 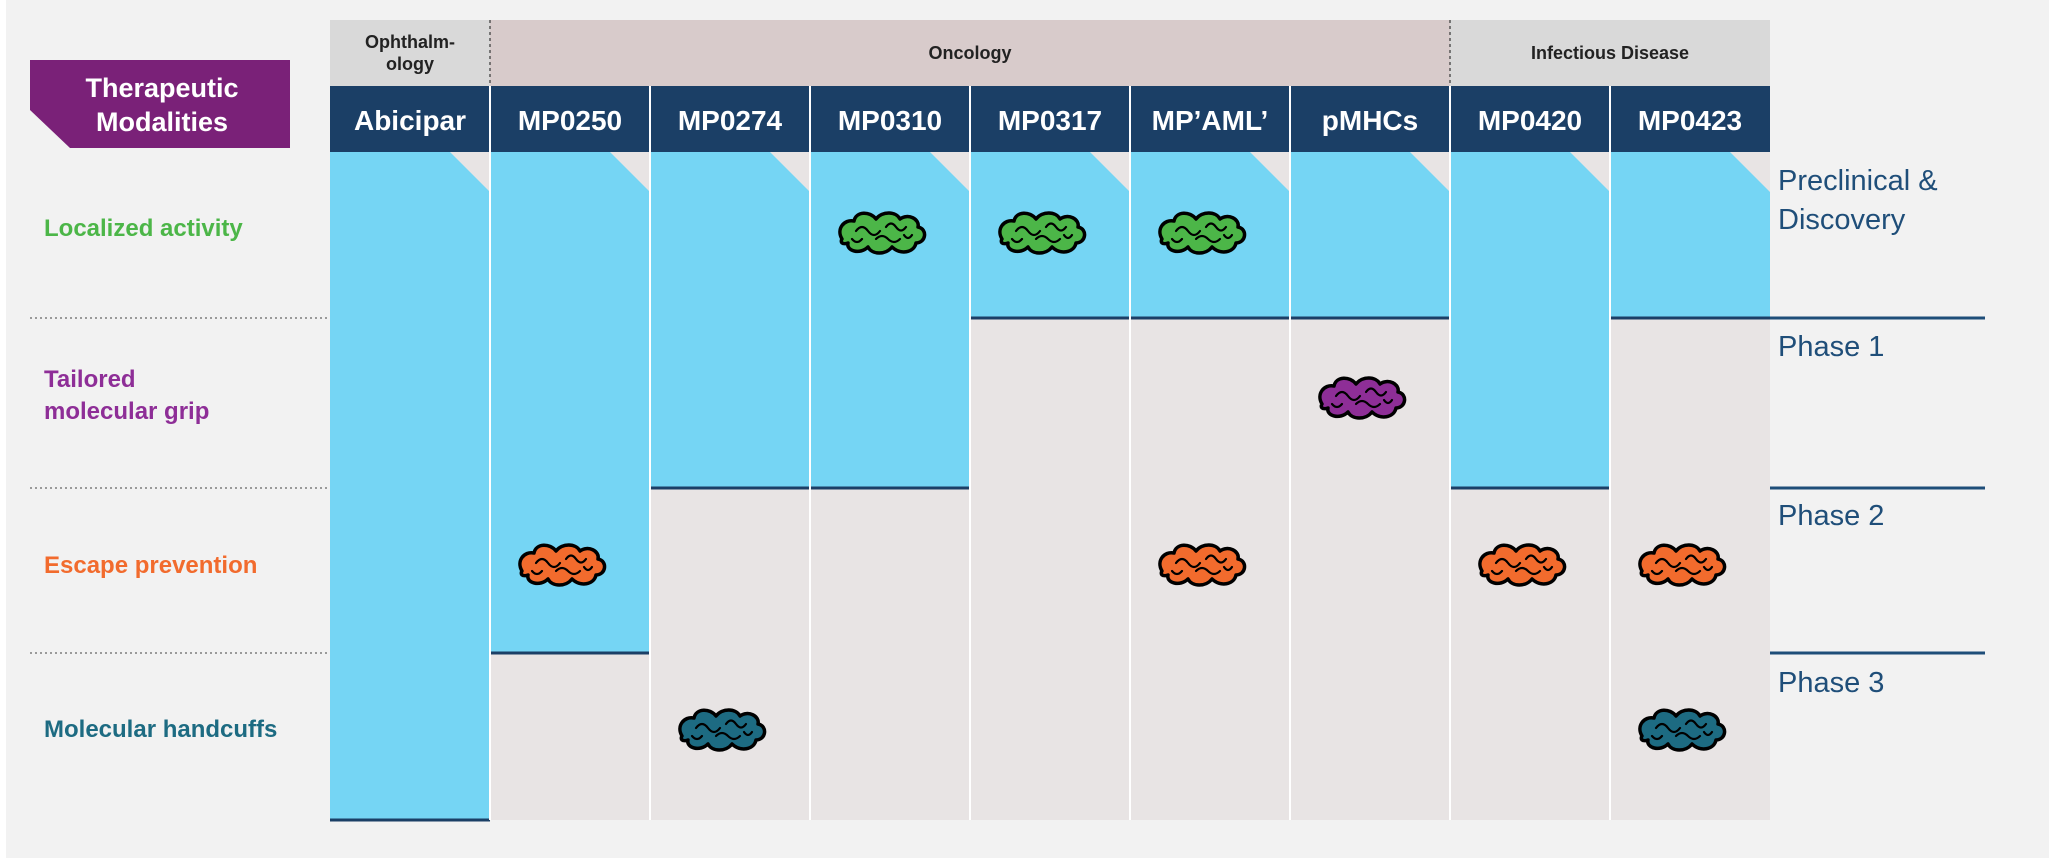 What do you see at coordinates (1831, 347) in the screenshot?
I see `phase-label-phase-1: Phase 1` at bounding box center [1831, 347].